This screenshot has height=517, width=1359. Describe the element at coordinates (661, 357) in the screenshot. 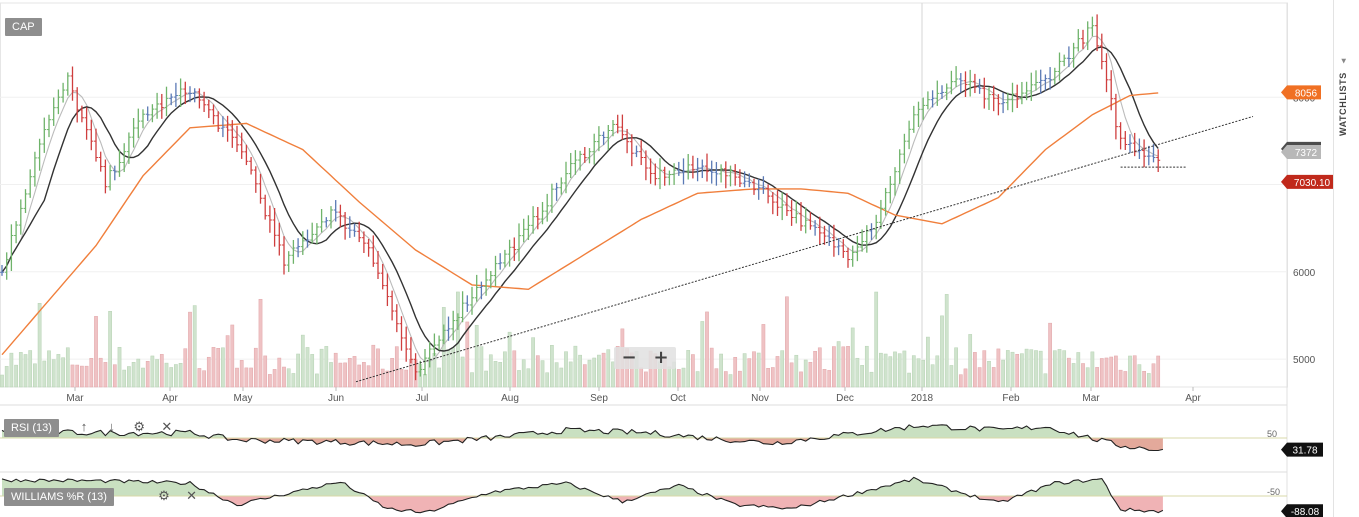

I see `zoom-in-button: +` at that location.